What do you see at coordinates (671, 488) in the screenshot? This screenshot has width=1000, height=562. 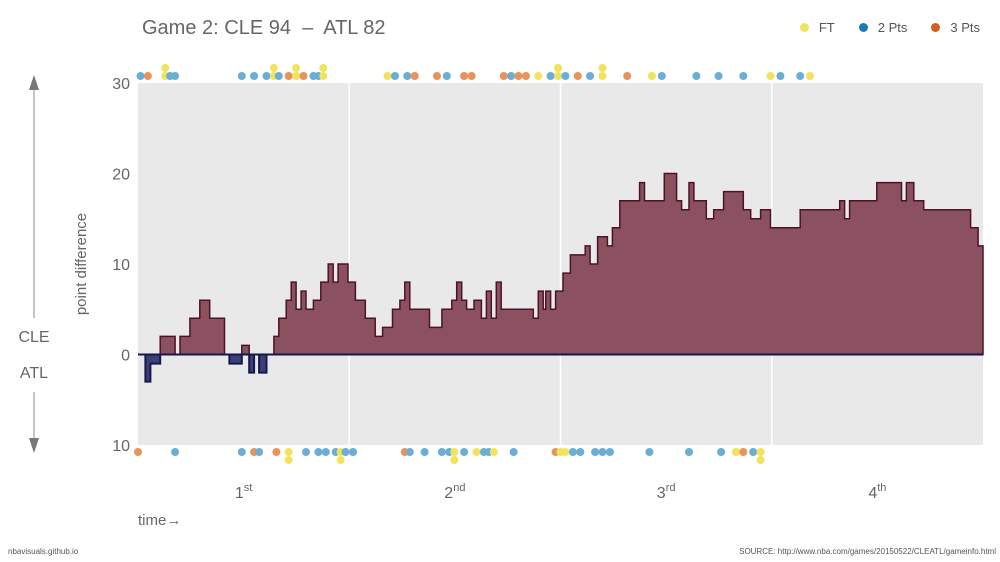 I see `quarter-suffix: rd` at bounding box center [671, 488].